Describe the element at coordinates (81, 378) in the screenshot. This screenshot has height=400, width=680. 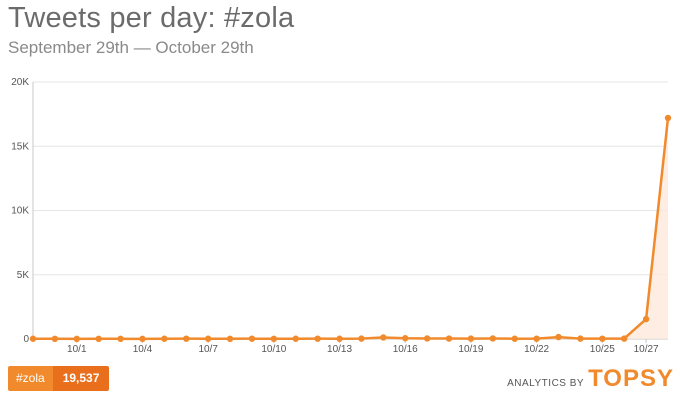
I see `legend-total-count: 19,537` at that location.